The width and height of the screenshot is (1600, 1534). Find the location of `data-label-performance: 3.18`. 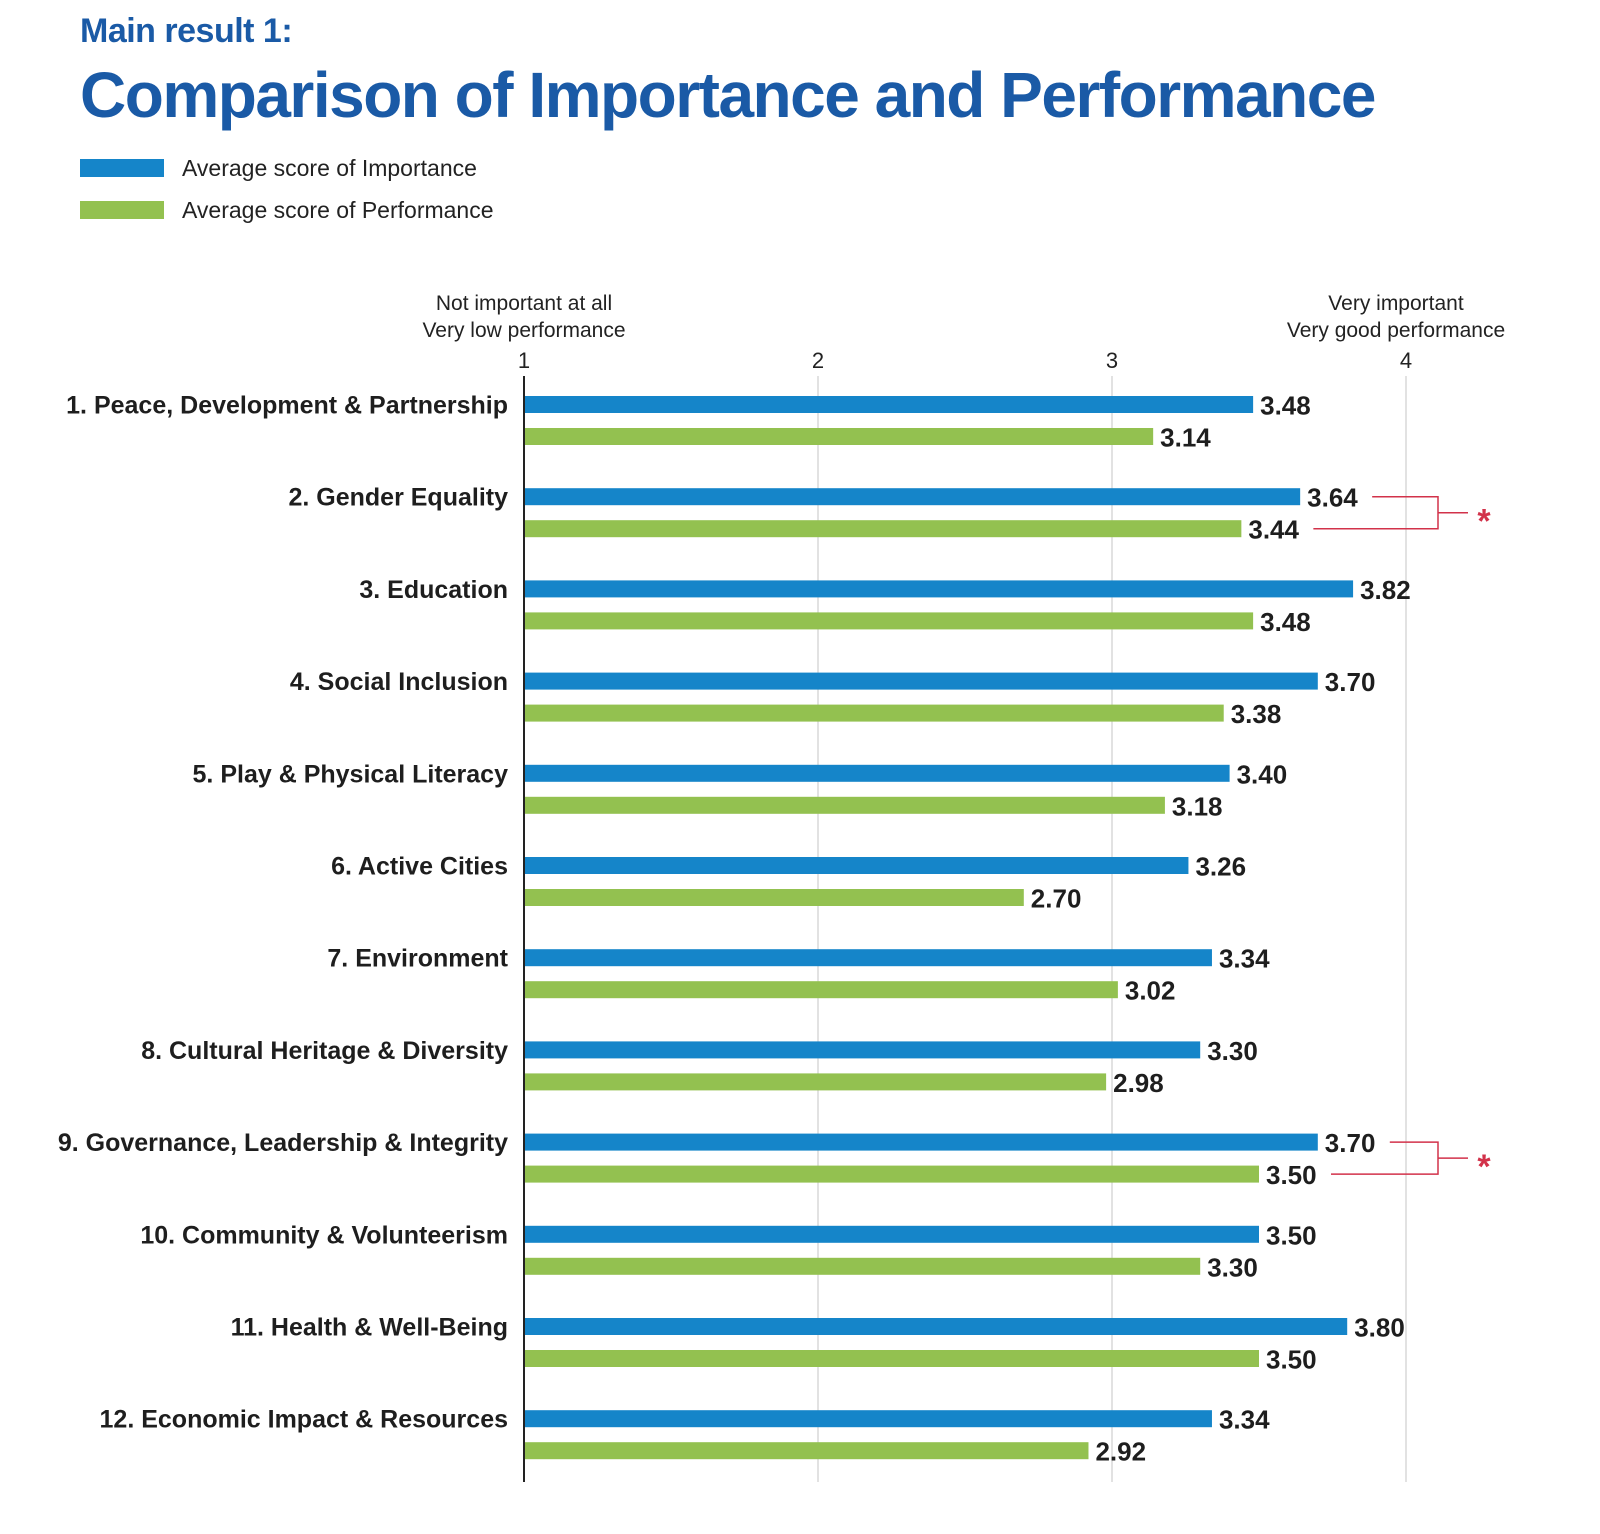

data-label-performance: 3.18 is located at coordinates (1197, 806).